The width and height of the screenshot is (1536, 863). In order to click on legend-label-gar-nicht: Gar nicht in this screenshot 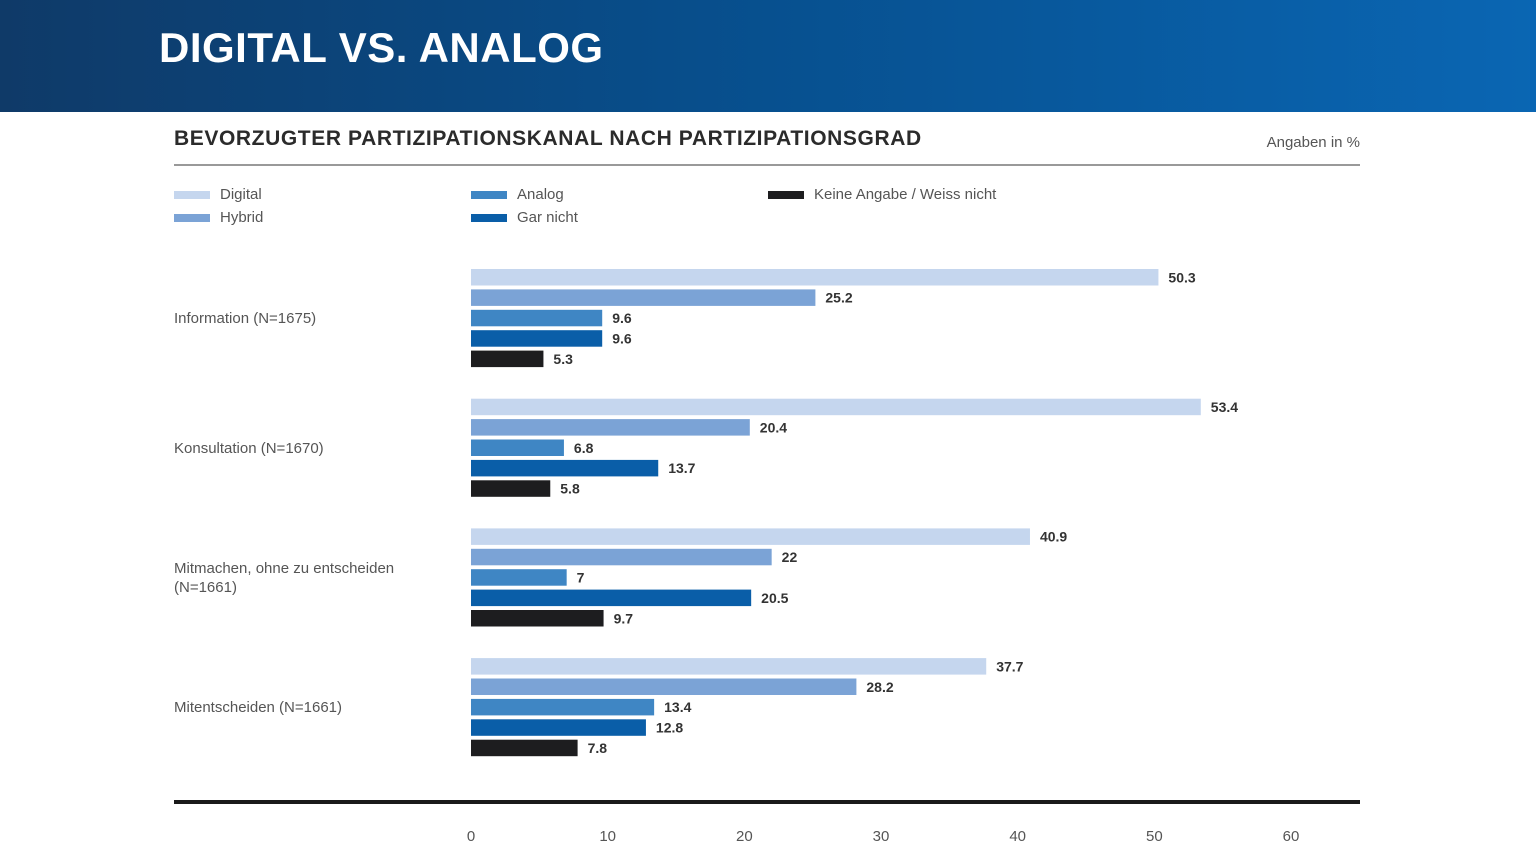, I will do `click(547, 217)`.